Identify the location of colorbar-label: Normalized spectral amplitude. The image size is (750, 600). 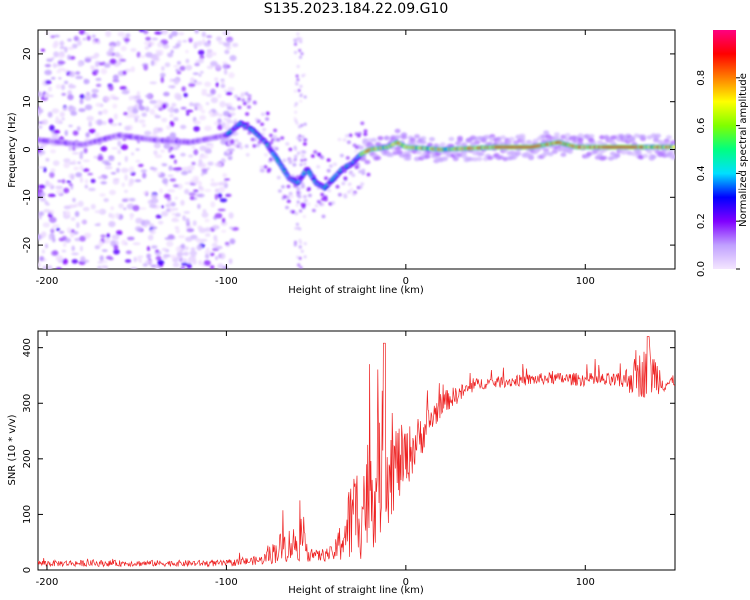
(743, 150).